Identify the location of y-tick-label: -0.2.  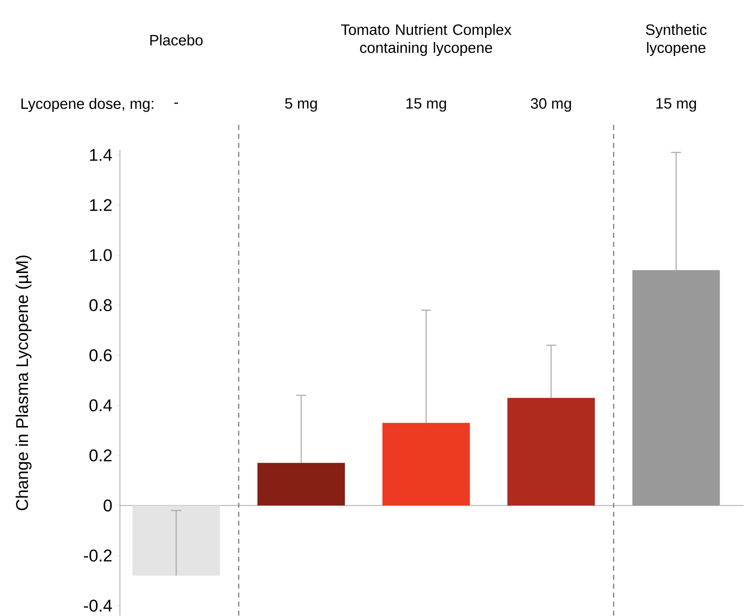
(98, 555).